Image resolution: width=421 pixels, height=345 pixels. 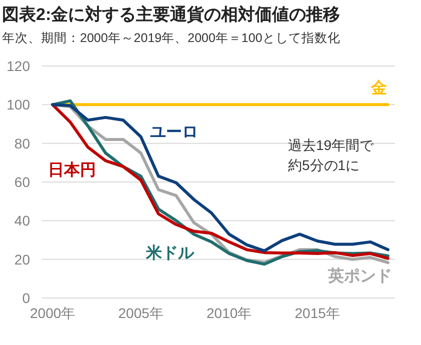 What do you see at coordinates (72, 170) in the screenshot?
I see `series-label: 日本円` at bounding box center [72, 170].